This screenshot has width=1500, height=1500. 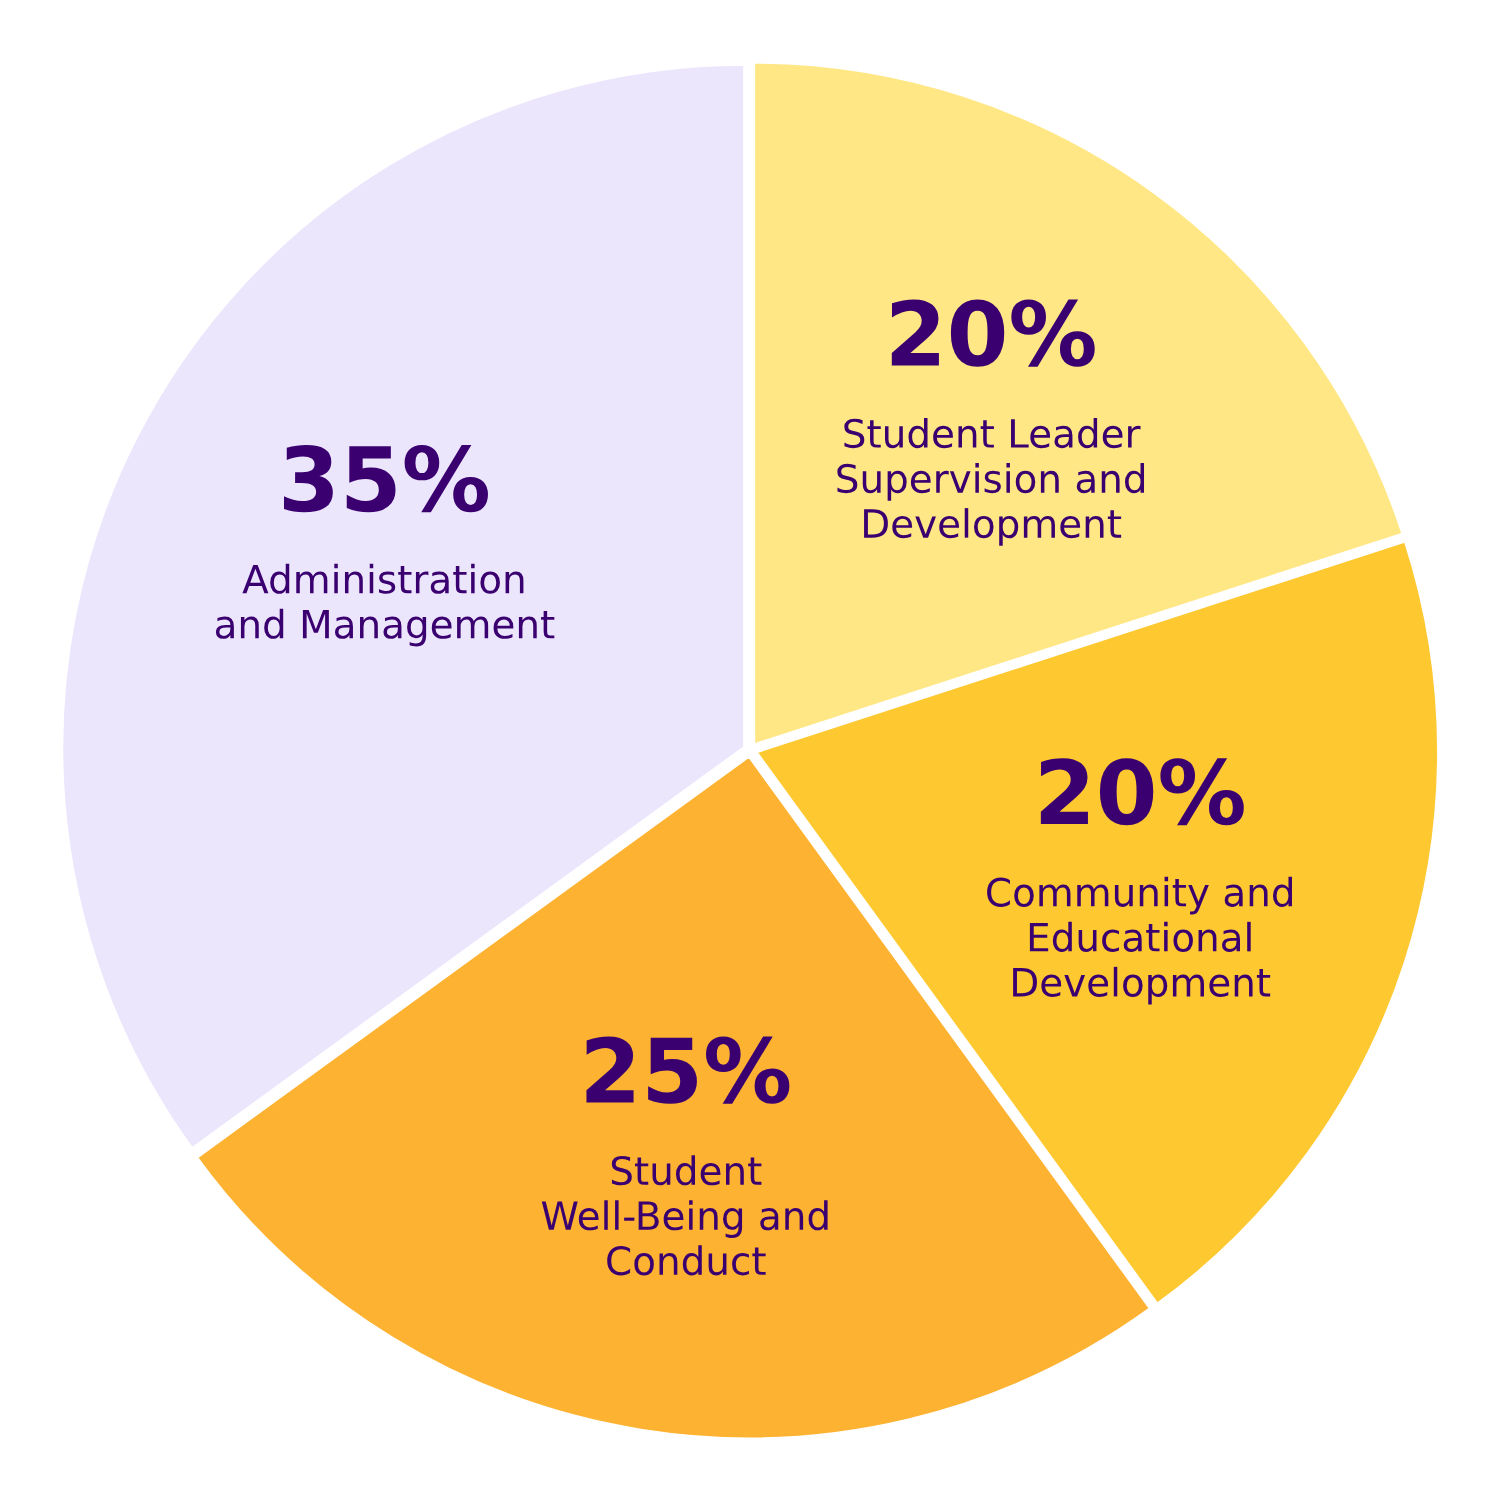 What do you see at coordinates (991, 482) in the screenshot?
I see `slice-label: Student Leader Supervision and Development` at bounding box center [991, 482].